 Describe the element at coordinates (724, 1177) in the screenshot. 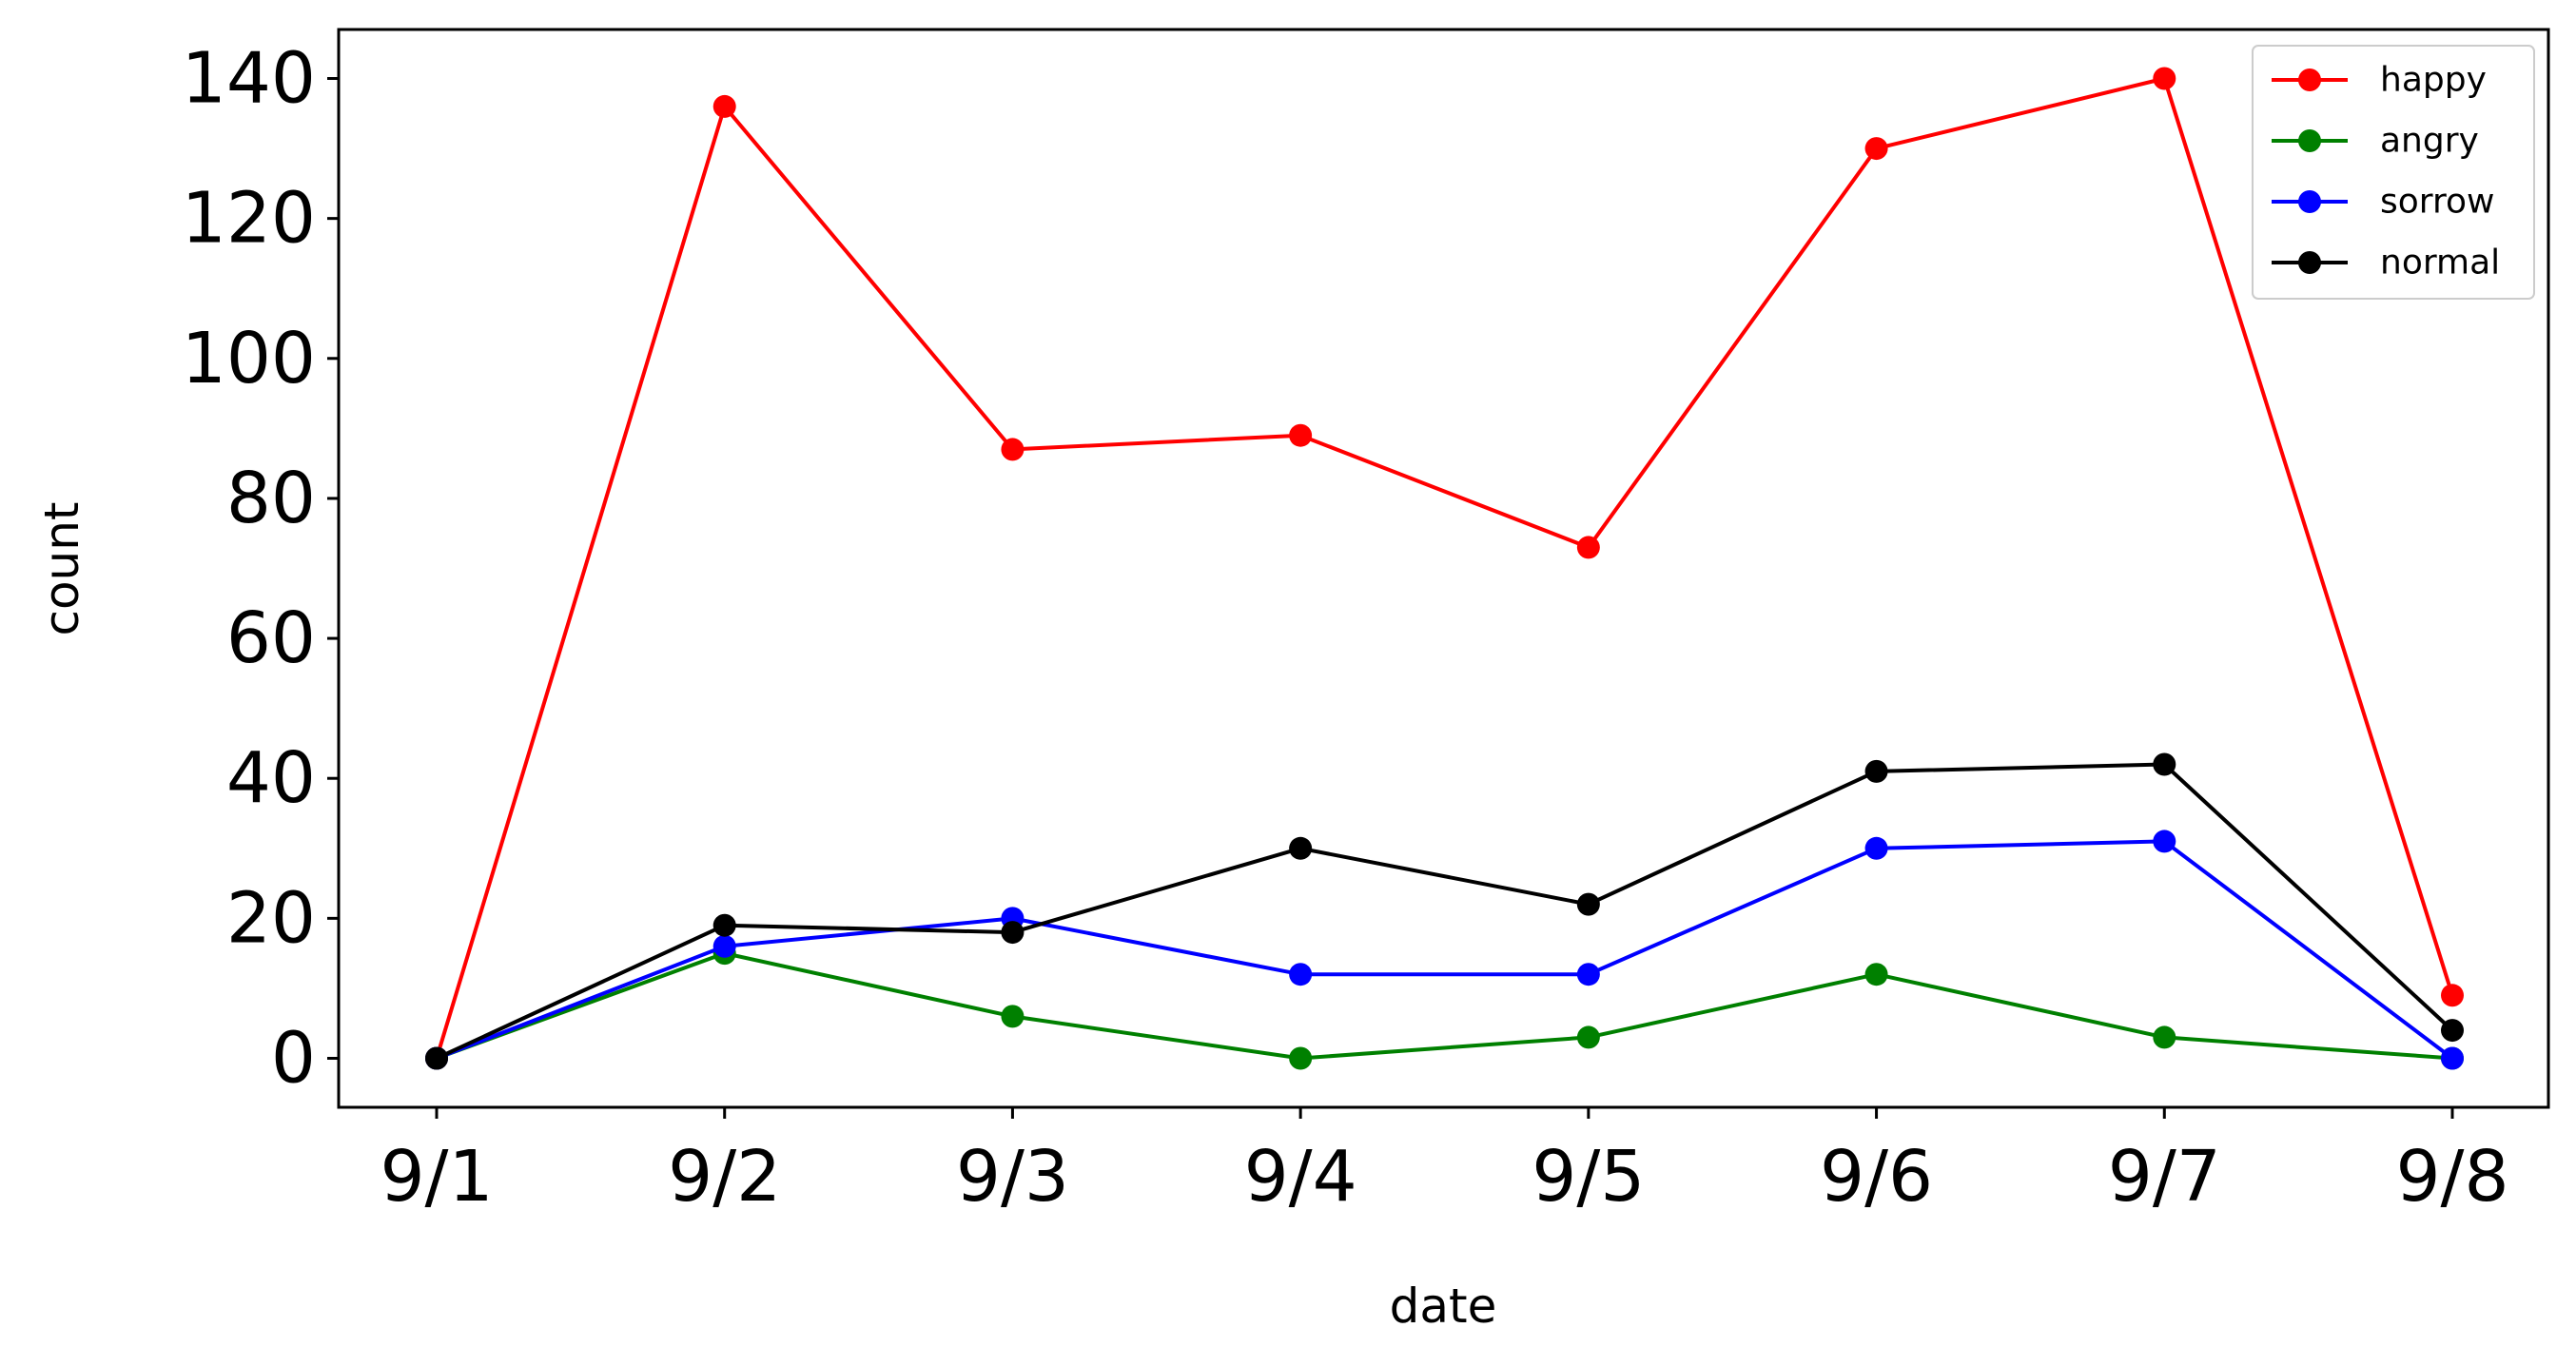

I see `x-tick-label: 9/2` at that location.